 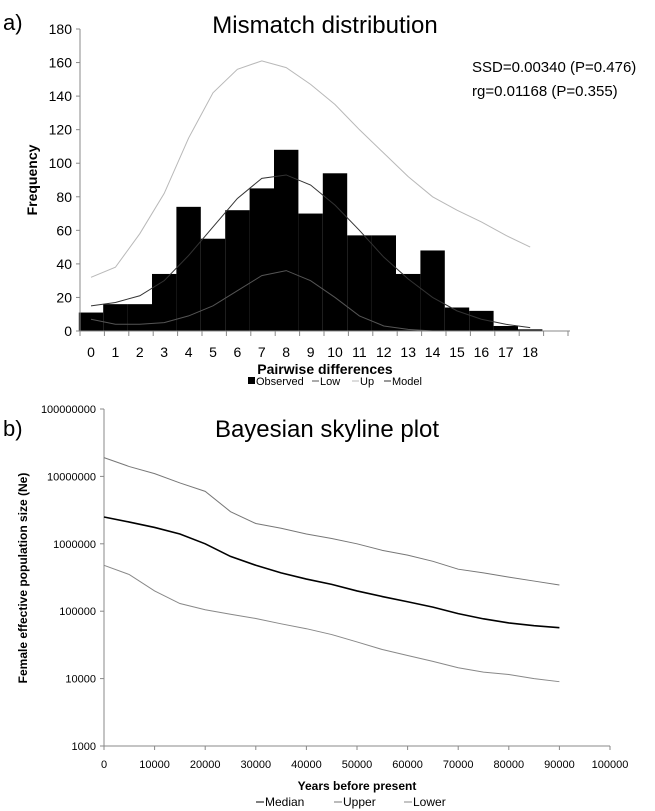 What do you see at coordinates (359, 352) in the screenshot?
I see `mismatch-x-tick-label: 11` at bounding box center [359, 352].